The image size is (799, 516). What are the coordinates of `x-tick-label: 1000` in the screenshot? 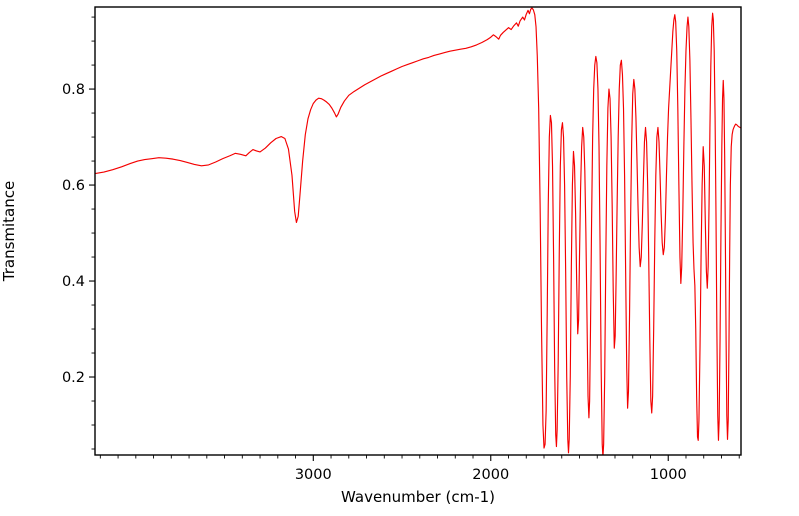 It's located at (668, 475).